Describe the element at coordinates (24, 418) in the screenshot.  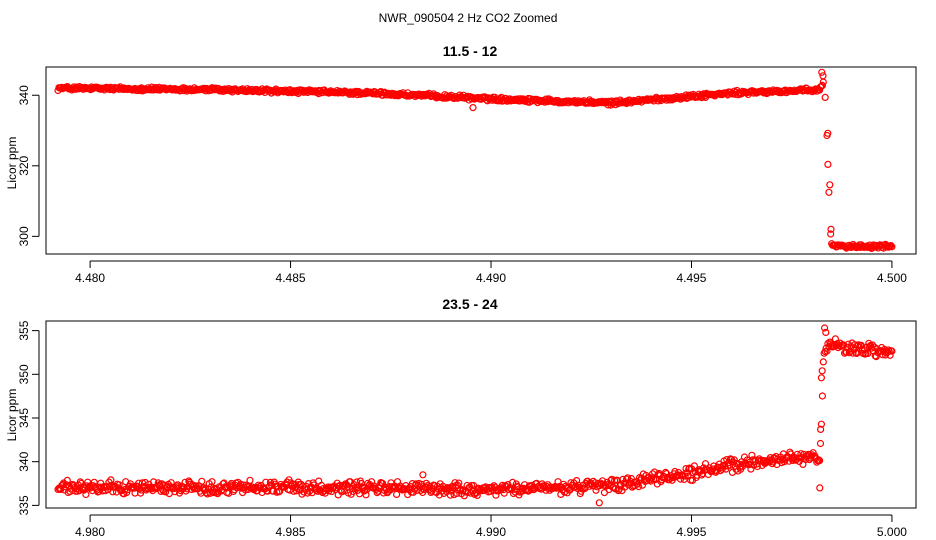
I see `y-tick-label: 345` at that location.